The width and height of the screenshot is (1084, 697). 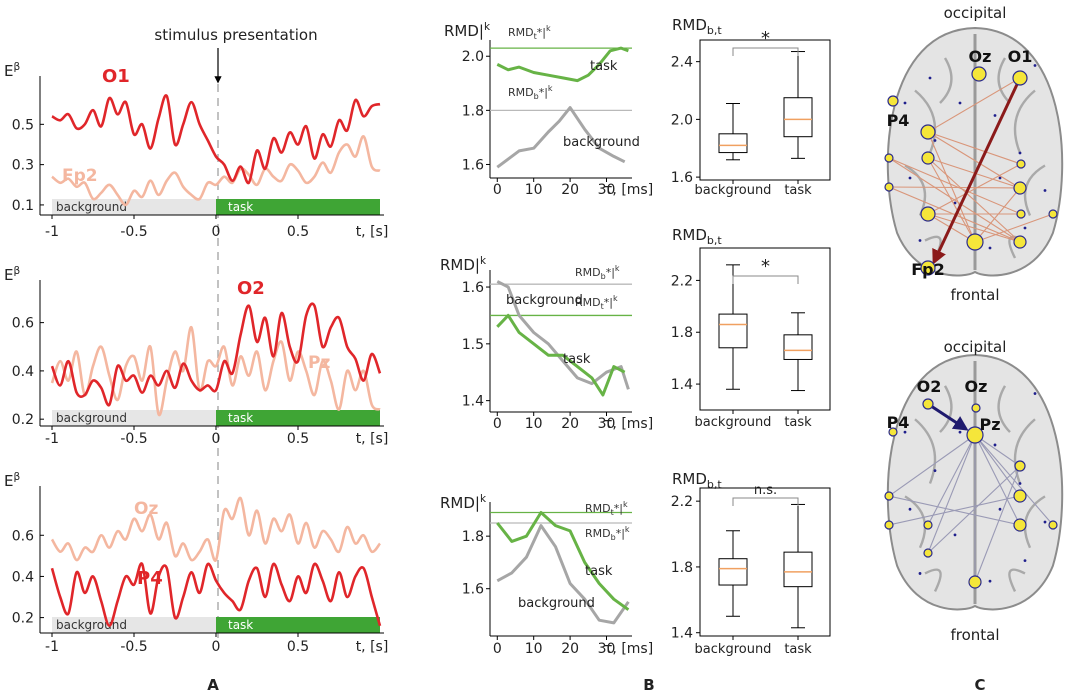 I want to click on y-tick-label: 0.2, so click(x=23, y=420).